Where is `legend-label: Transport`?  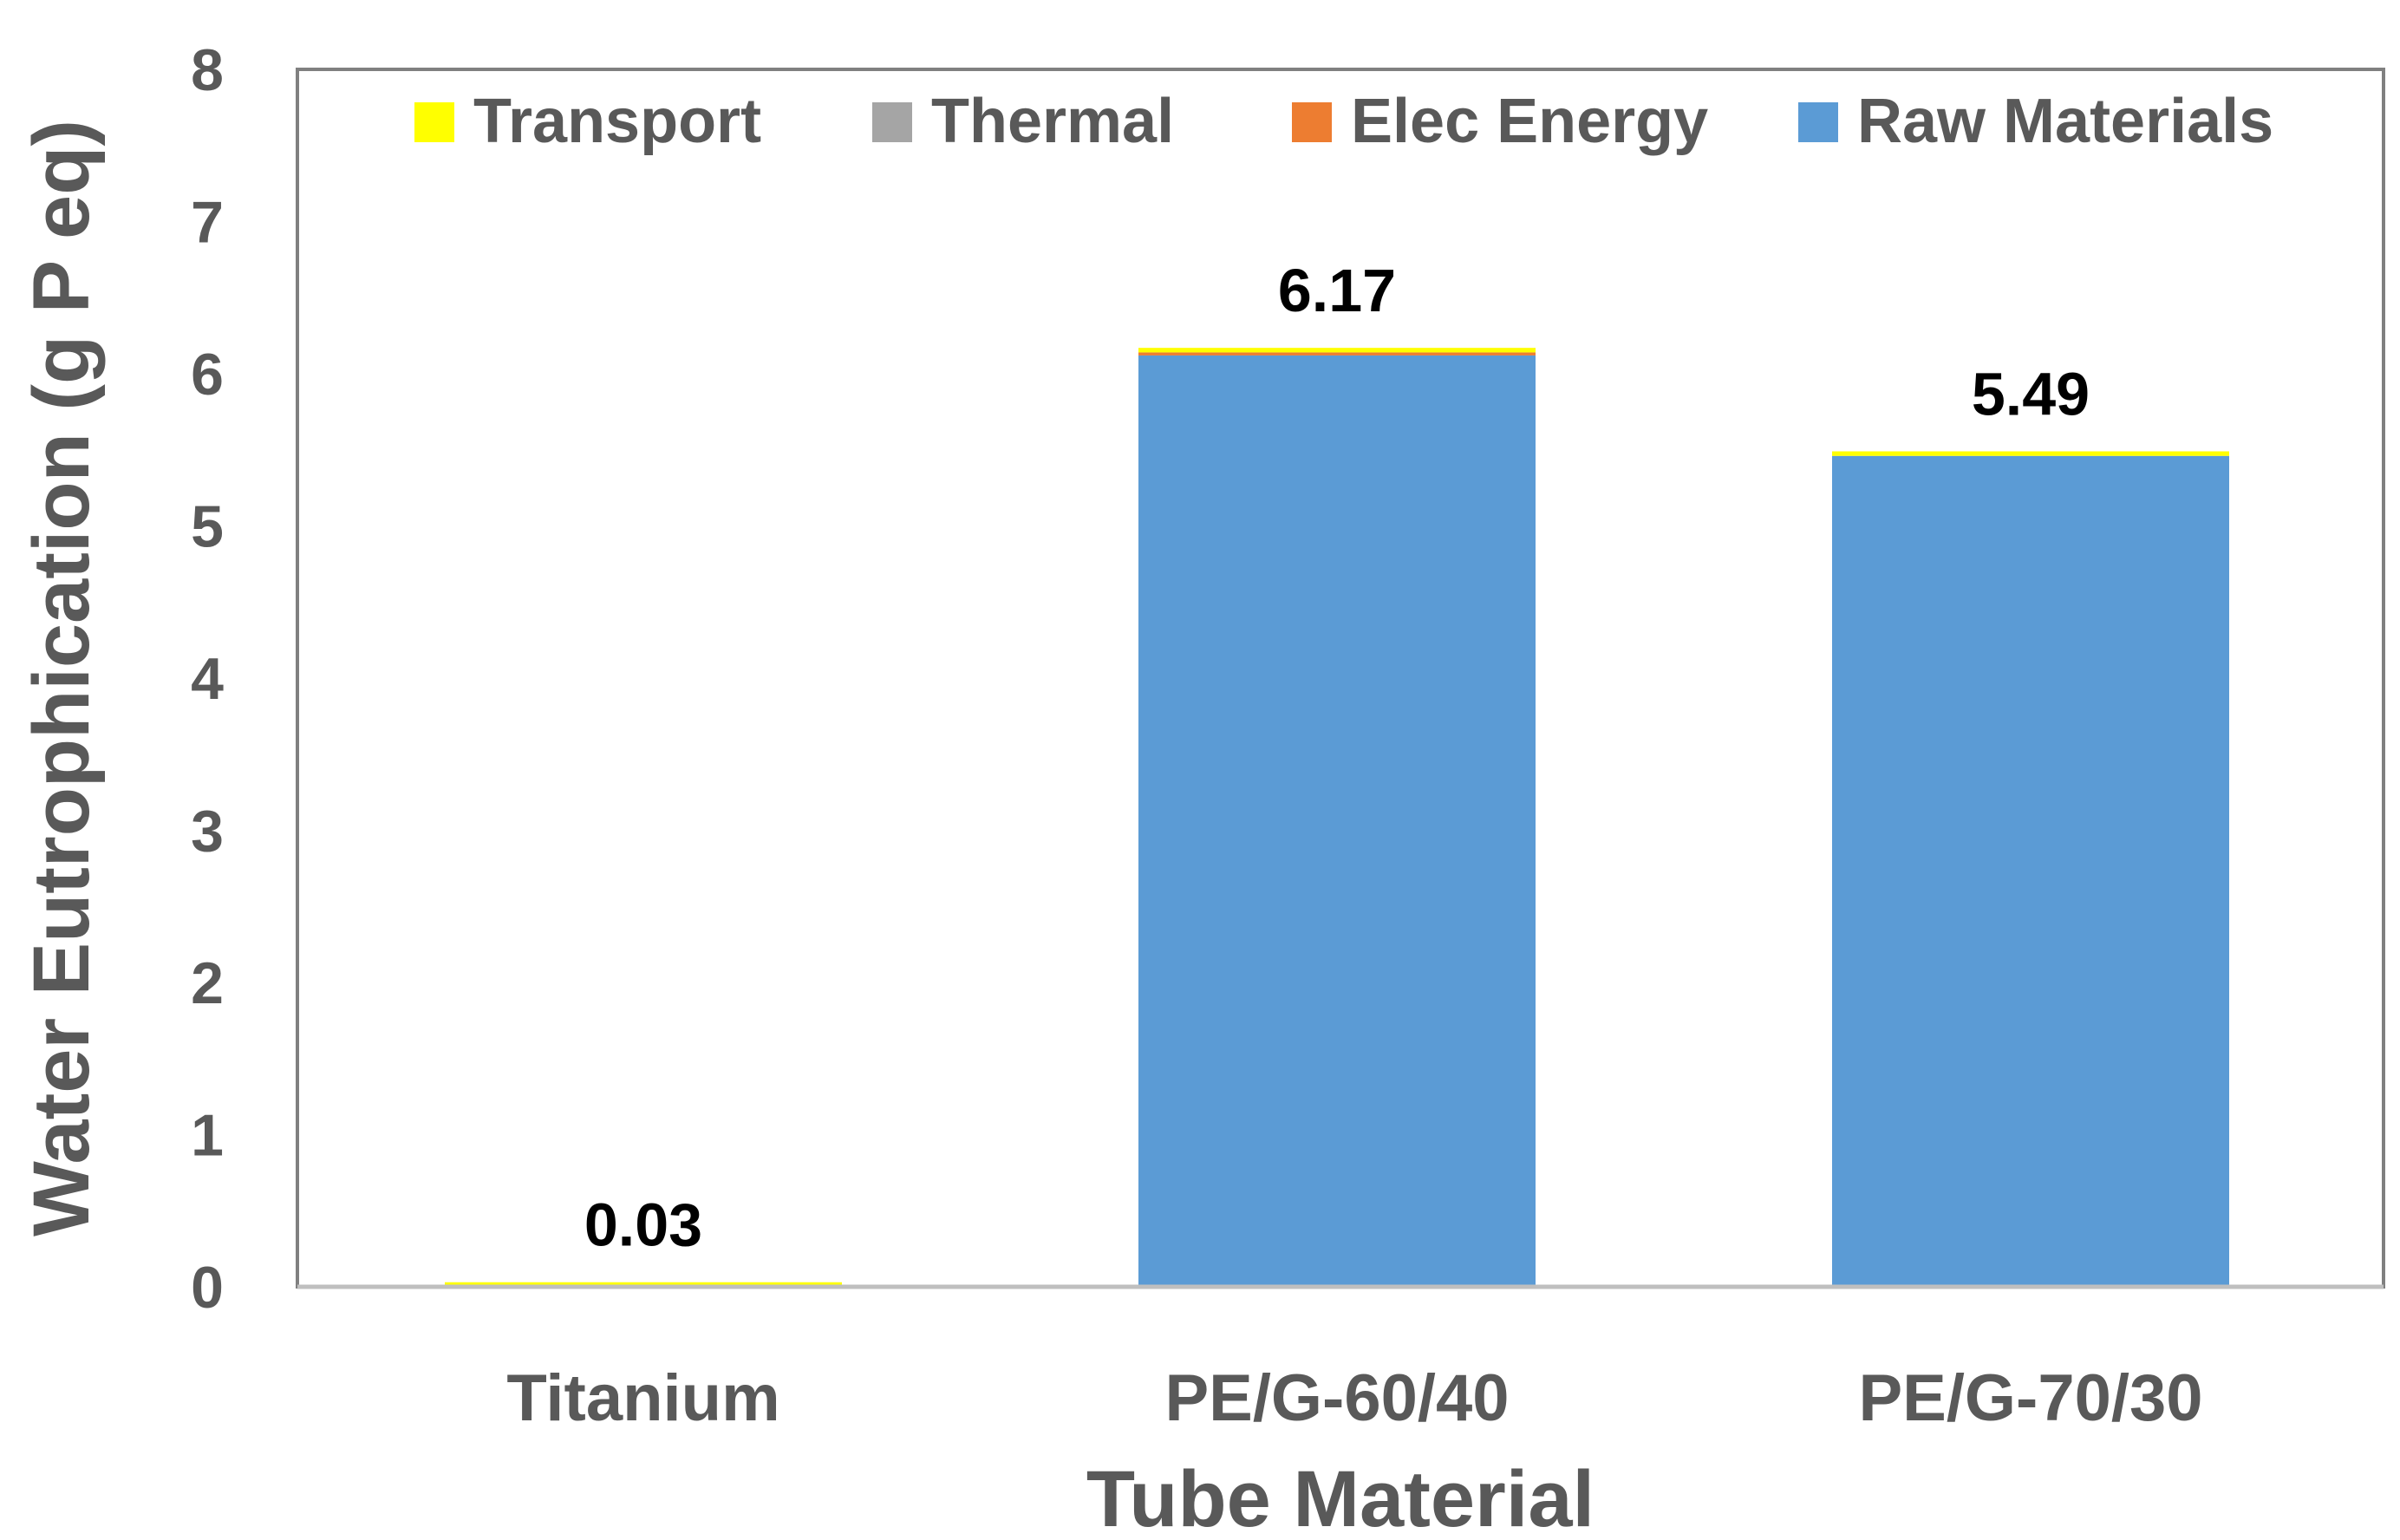 legend-label: Transport is located at coordinates (617, 121).